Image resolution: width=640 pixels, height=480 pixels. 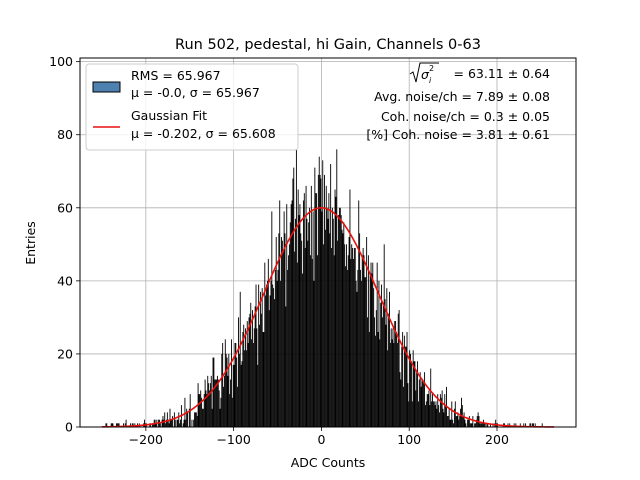 What do you see at coordinates (65, 134) in the screenshot?
I see `y-tick-label: 80` at bounding box center [65, 134].